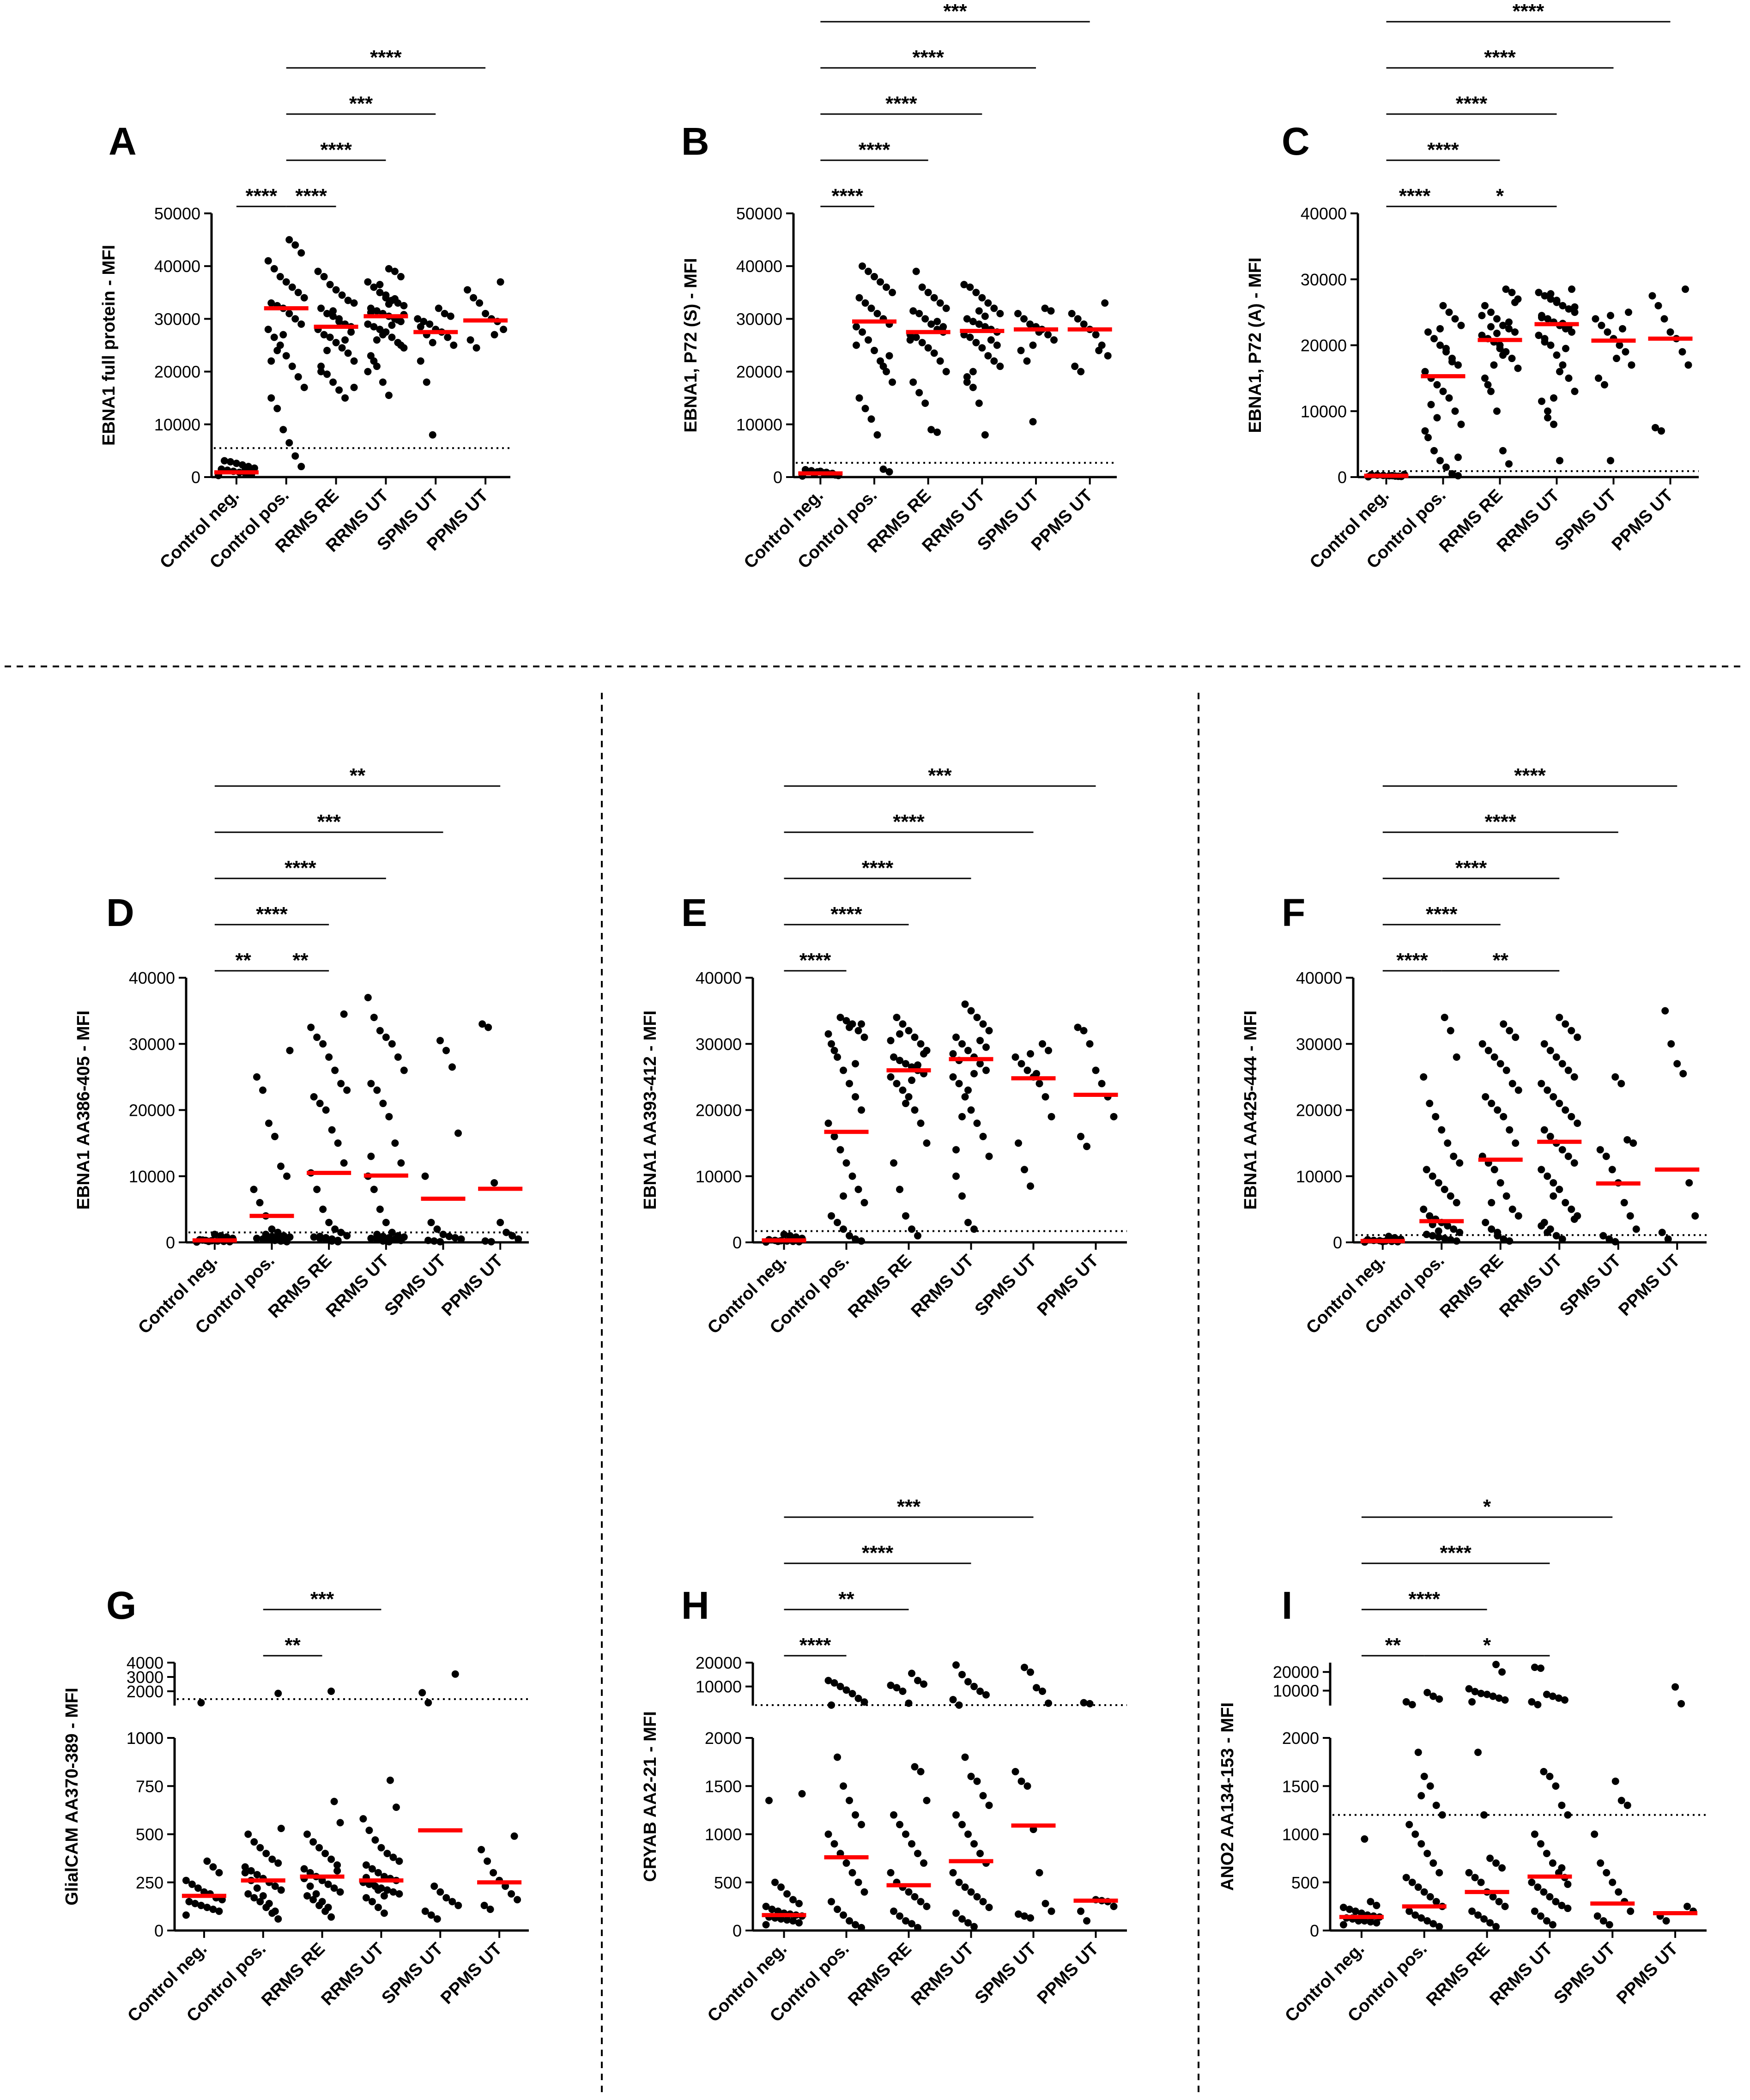 The height and width of the screenshot is (2100, 1750). Describe the element at coordinates (1300, 1738) in the screenshot. I see `y-tick-label: 2000` at that location.